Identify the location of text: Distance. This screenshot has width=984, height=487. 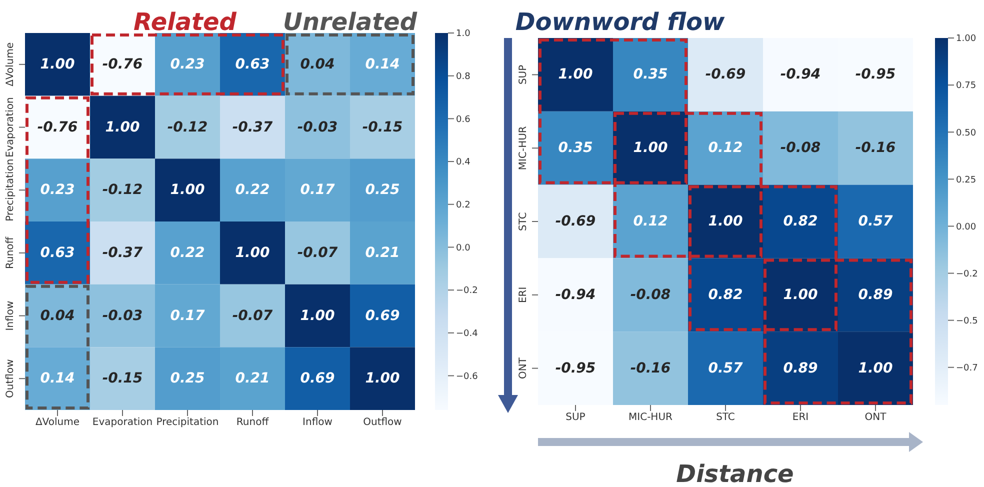
(735, 473).